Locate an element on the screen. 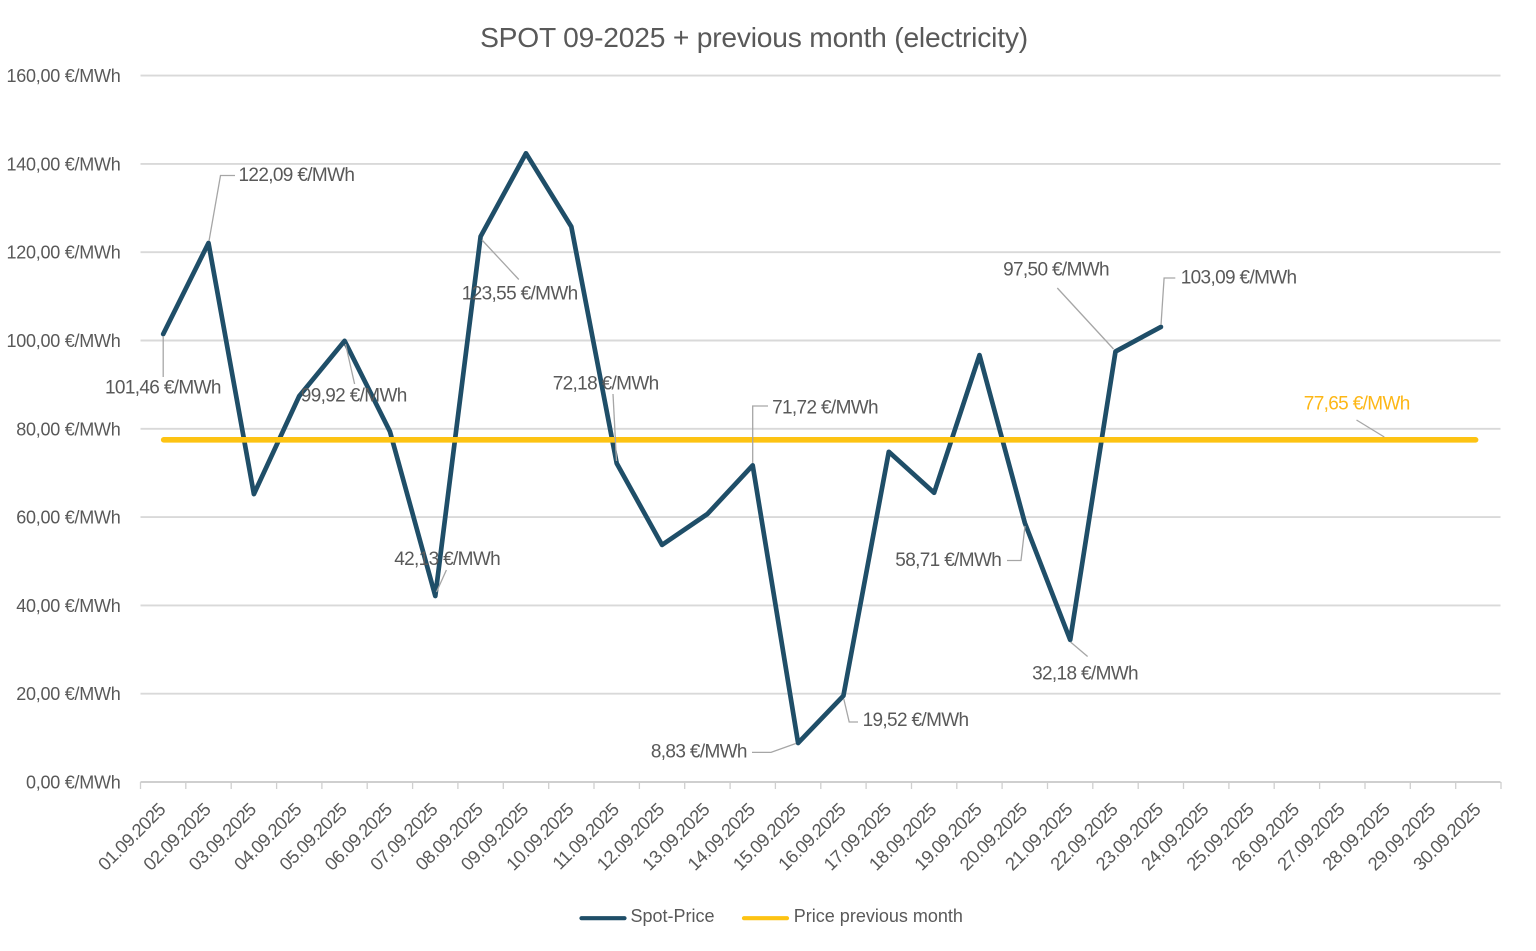  svg-text: 99,92 €/MWh is located at coordinates (354, 396).